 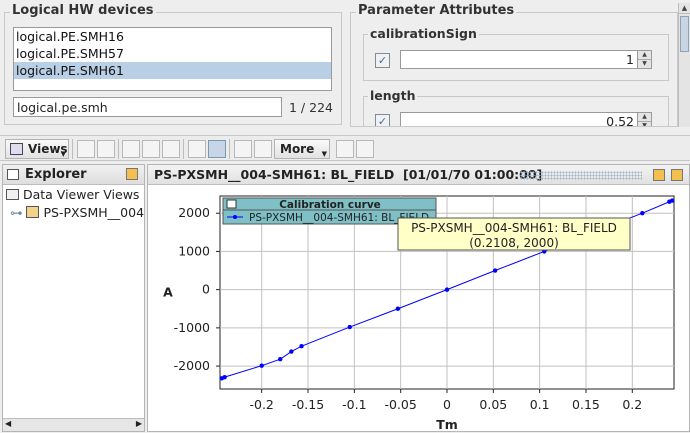 What do you see at coordinates (147, 107) in the screenshot?
I see `device-filter-input` at bounding box center [147, 107].